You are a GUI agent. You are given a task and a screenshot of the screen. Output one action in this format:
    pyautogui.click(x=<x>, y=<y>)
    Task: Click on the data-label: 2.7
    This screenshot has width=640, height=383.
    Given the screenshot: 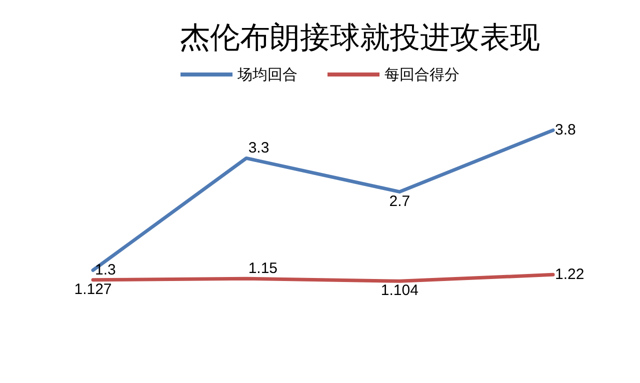 What is the action you would take?
    pyautogui.click(x=399, y=201)
    